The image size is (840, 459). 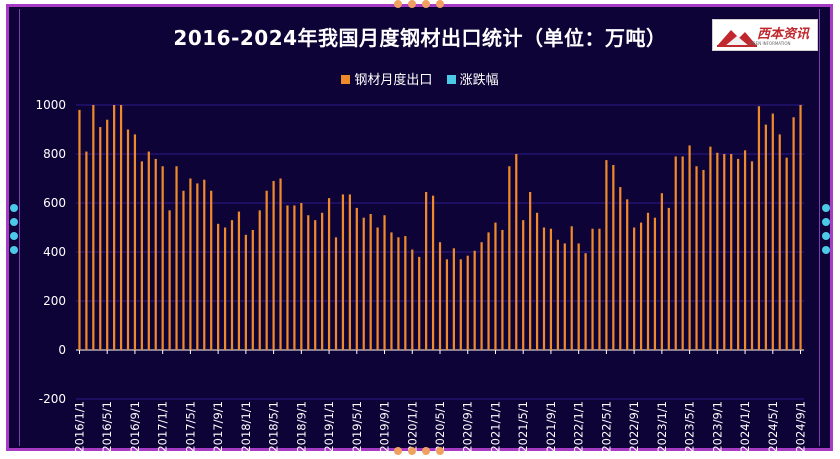 What do you see at coordinates (717, 427) in the screenshot?
I see `x-tick-label: 2023/9/1` at bounding box center [717, 427].